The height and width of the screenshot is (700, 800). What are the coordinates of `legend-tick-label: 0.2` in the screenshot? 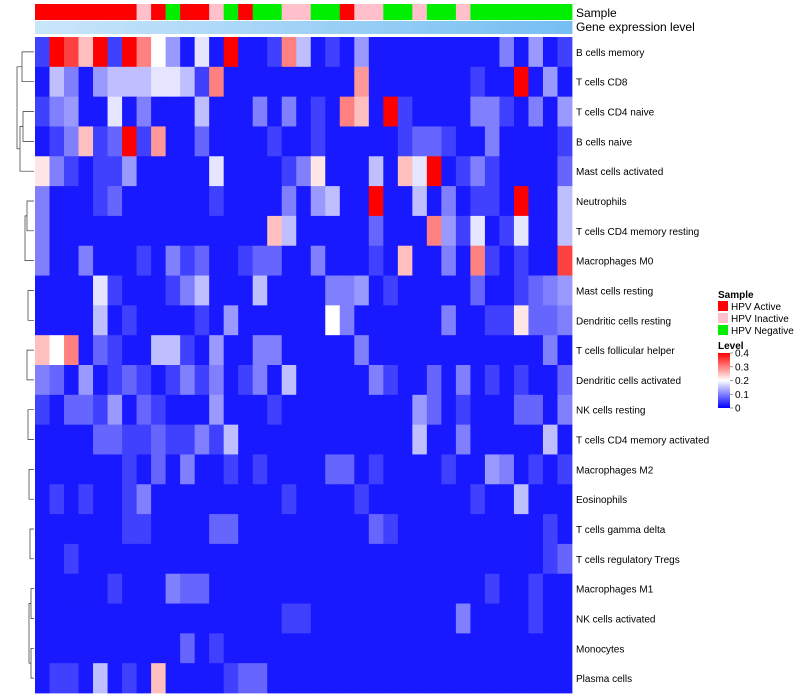 It's located at (742, 381).